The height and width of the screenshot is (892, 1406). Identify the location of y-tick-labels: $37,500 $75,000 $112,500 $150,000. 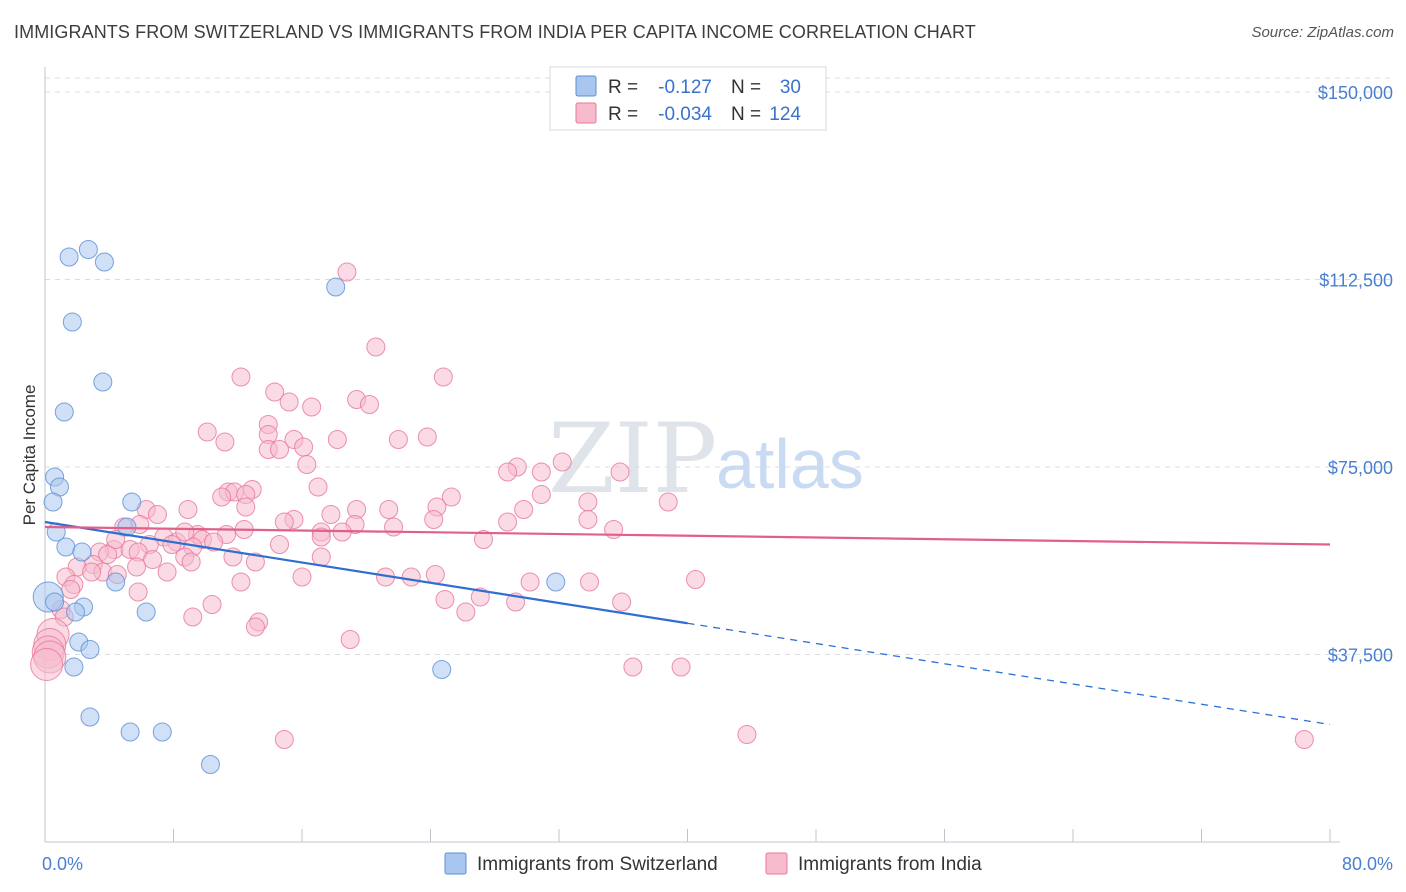
(1355, 374).